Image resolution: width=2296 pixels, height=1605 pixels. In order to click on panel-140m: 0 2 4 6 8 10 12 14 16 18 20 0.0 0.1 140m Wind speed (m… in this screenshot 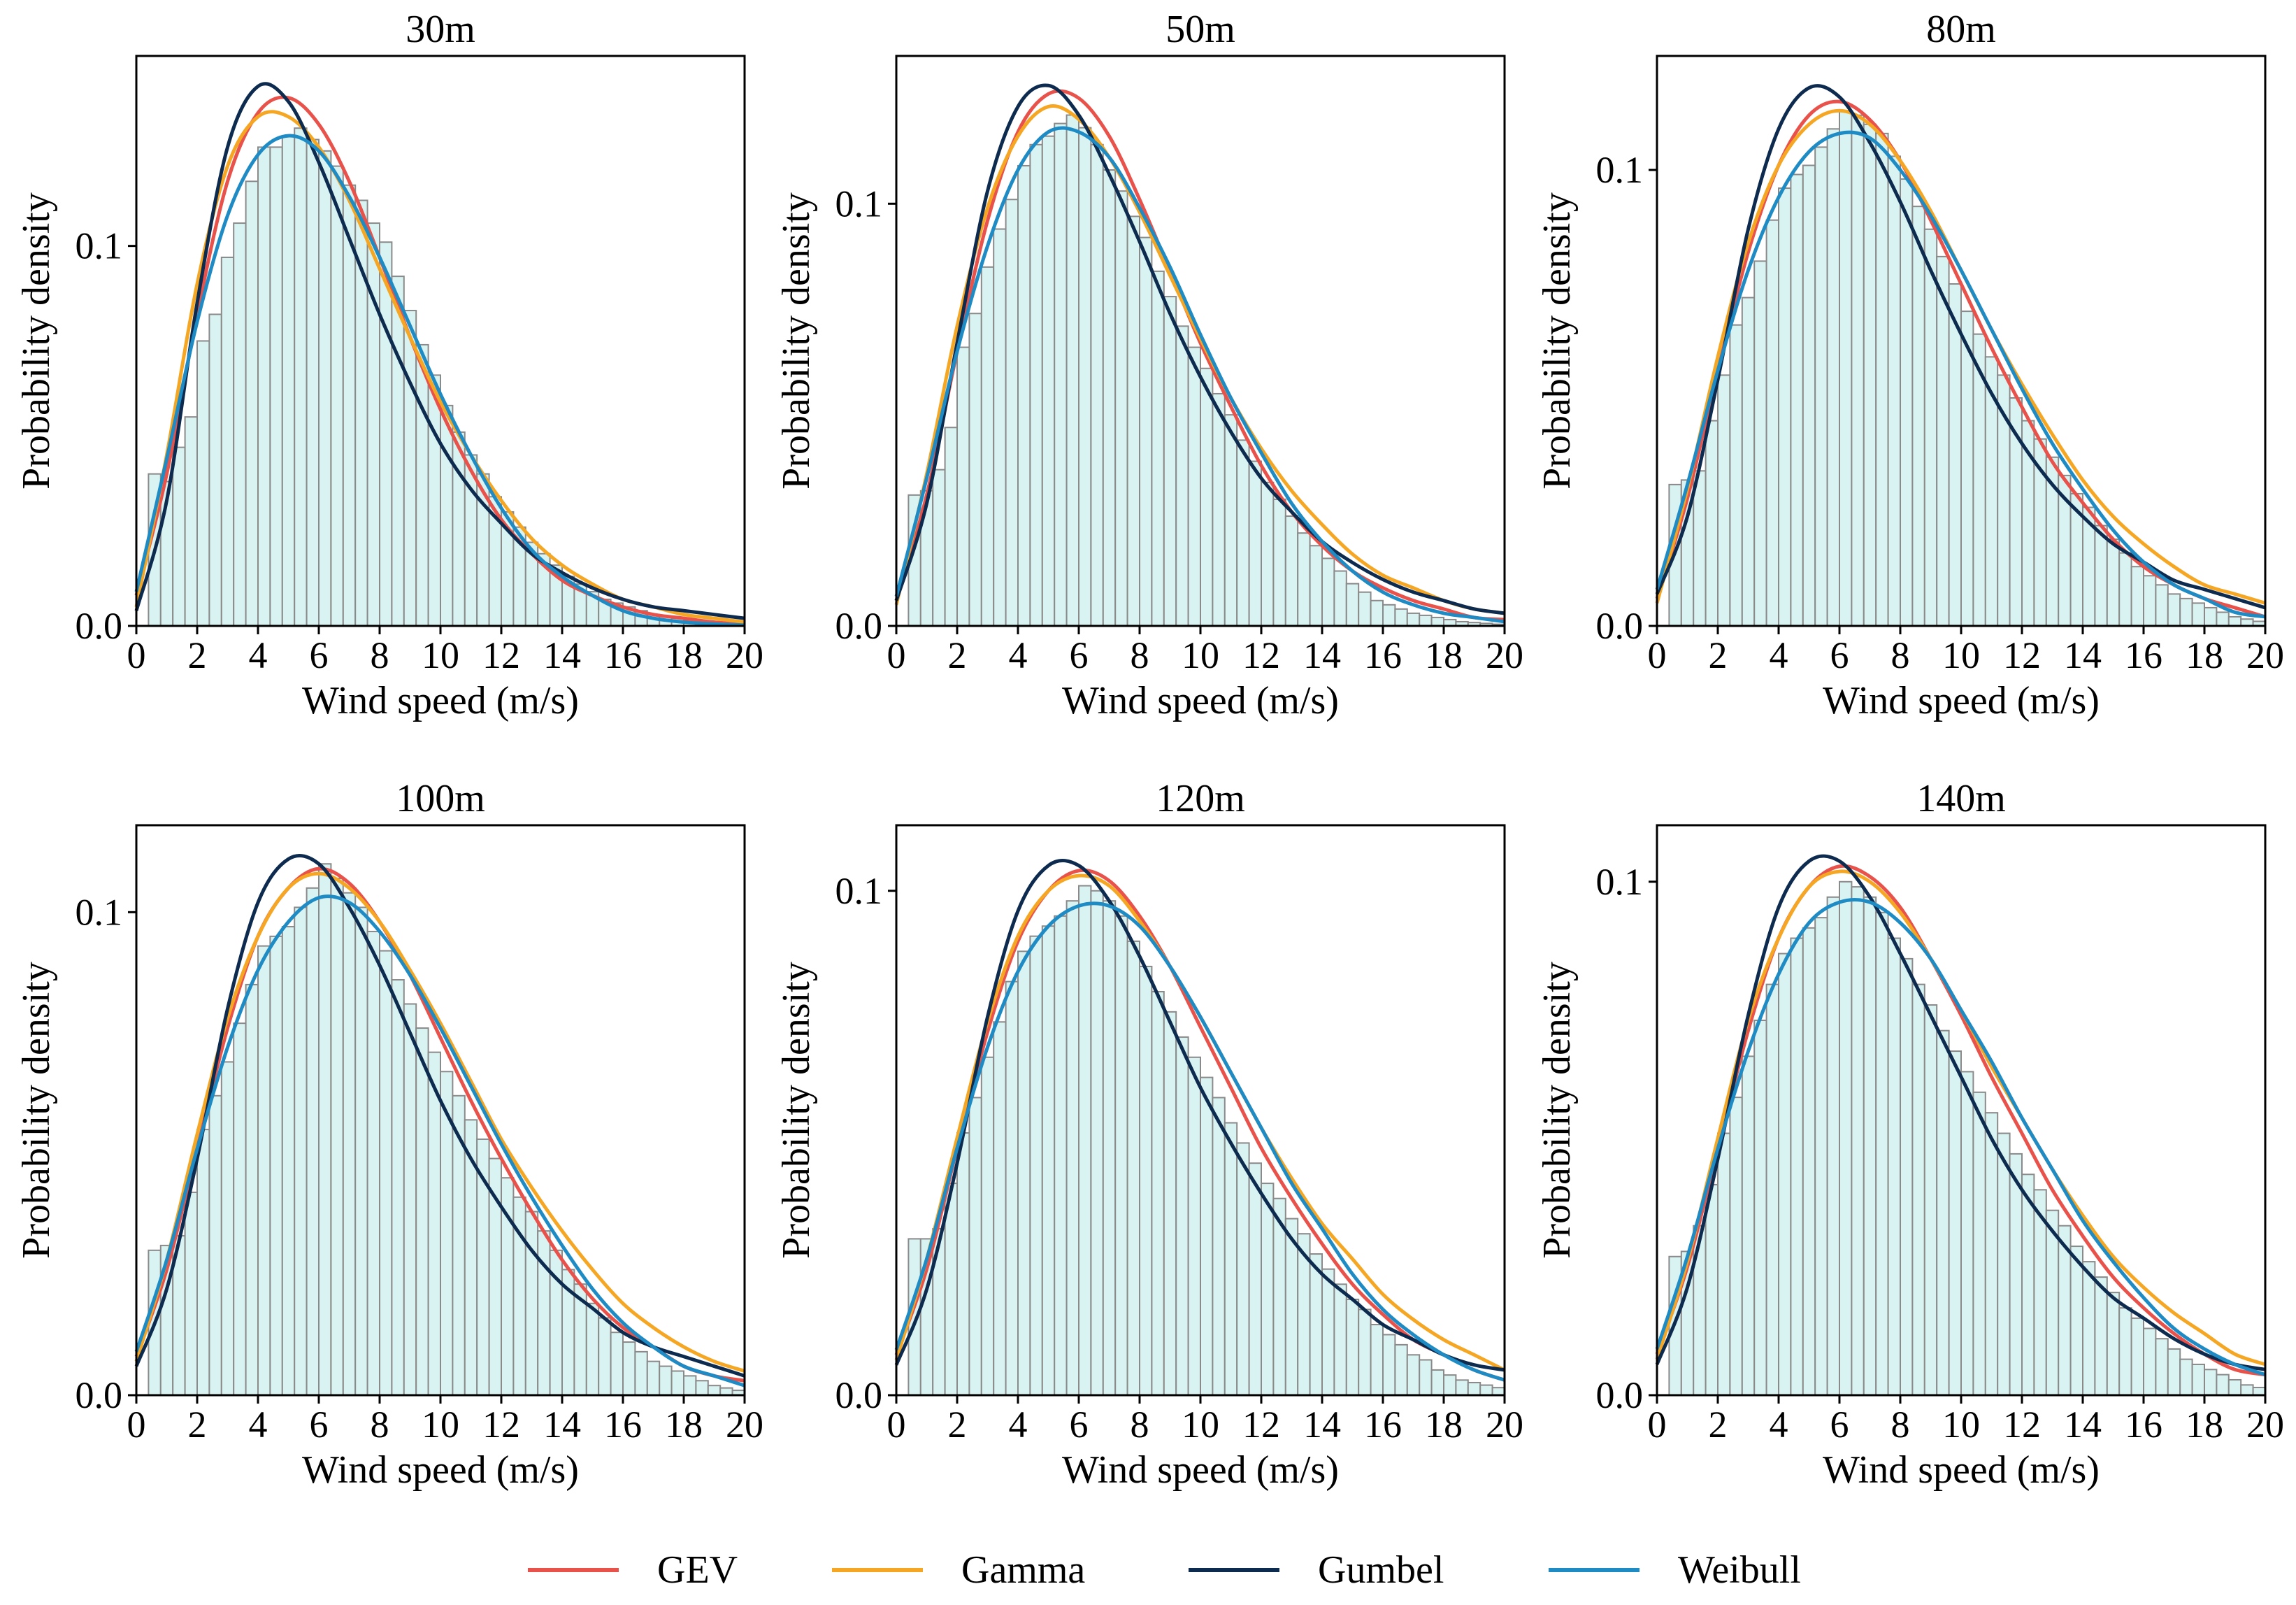, I will do `click(1909, 1134)`.